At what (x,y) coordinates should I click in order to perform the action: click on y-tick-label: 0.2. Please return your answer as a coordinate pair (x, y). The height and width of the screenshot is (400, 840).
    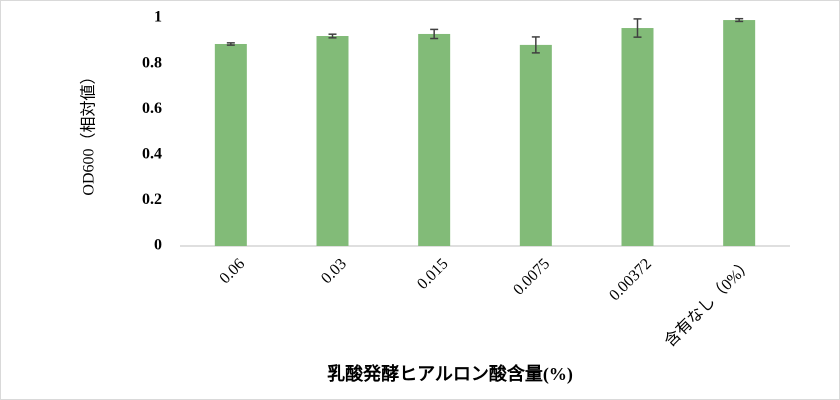
    Looking at the image, I should click on (152, 199).